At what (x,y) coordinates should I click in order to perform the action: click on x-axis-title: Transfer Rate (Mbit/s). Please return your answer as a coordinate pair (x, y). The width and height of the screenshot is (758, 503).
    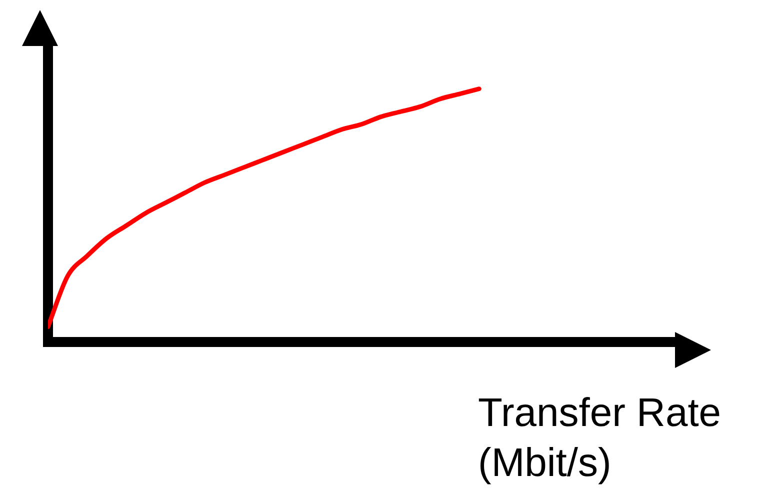
    Looking at the image, I should click on (600, 438).